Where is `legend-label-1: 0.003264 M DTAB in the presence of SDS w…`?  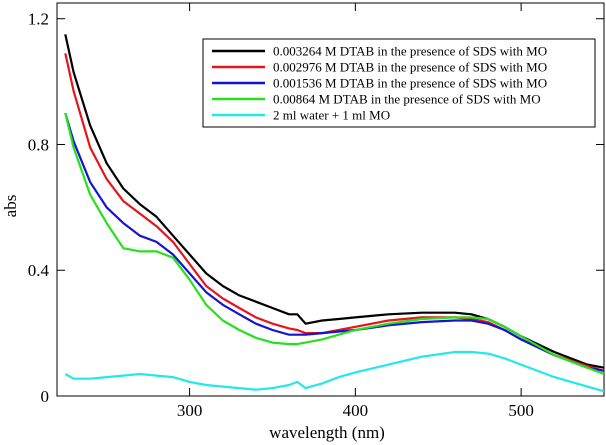 legend-label-1: 0.003264 M DTAB in the presence of SDS w… is located at coordinates (410, 51).